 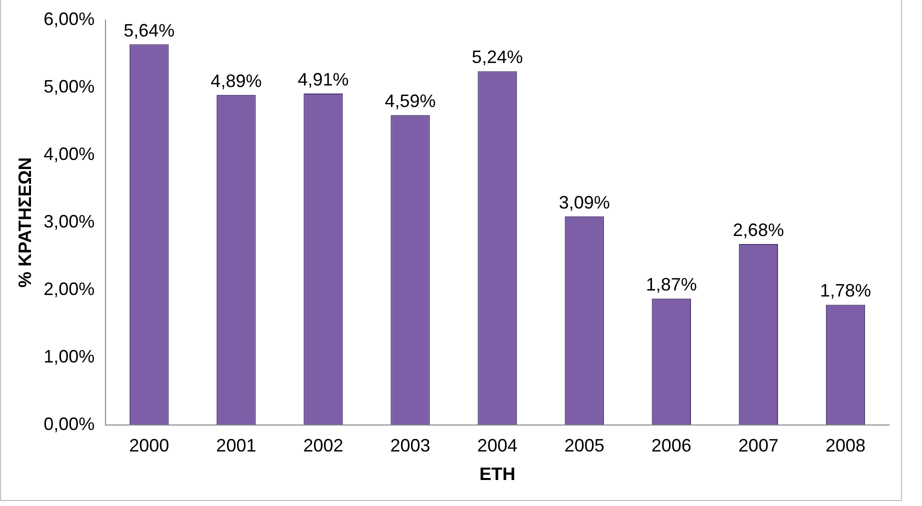 What do you see at coordinates (24, 222) in the screenshot?
I see `y-axis-title: % ΚΡΑΤΗΣΕΩΝ` at bounding box center [24, 222].